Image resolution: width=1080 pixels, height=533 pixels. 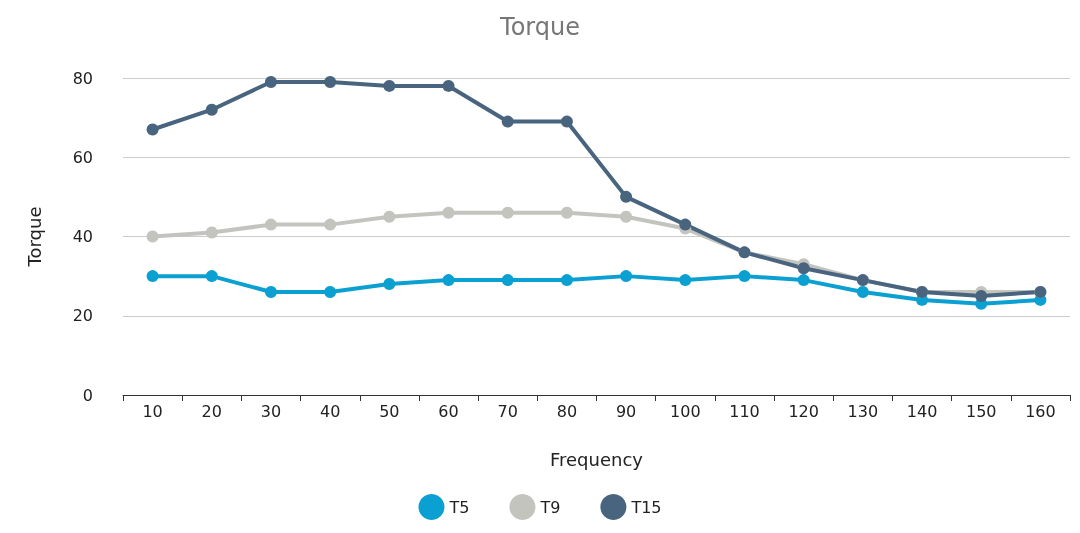 I want to click on x-tick-label: 100, so click(x=685, y=411).